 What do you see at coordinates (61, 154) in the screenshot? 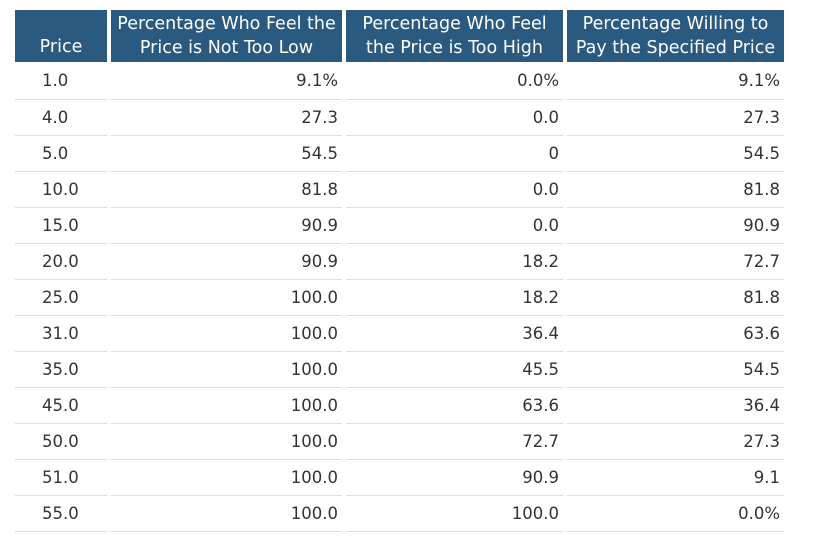
I see `price-cell: 5.0` at bounding box center [61, 154].